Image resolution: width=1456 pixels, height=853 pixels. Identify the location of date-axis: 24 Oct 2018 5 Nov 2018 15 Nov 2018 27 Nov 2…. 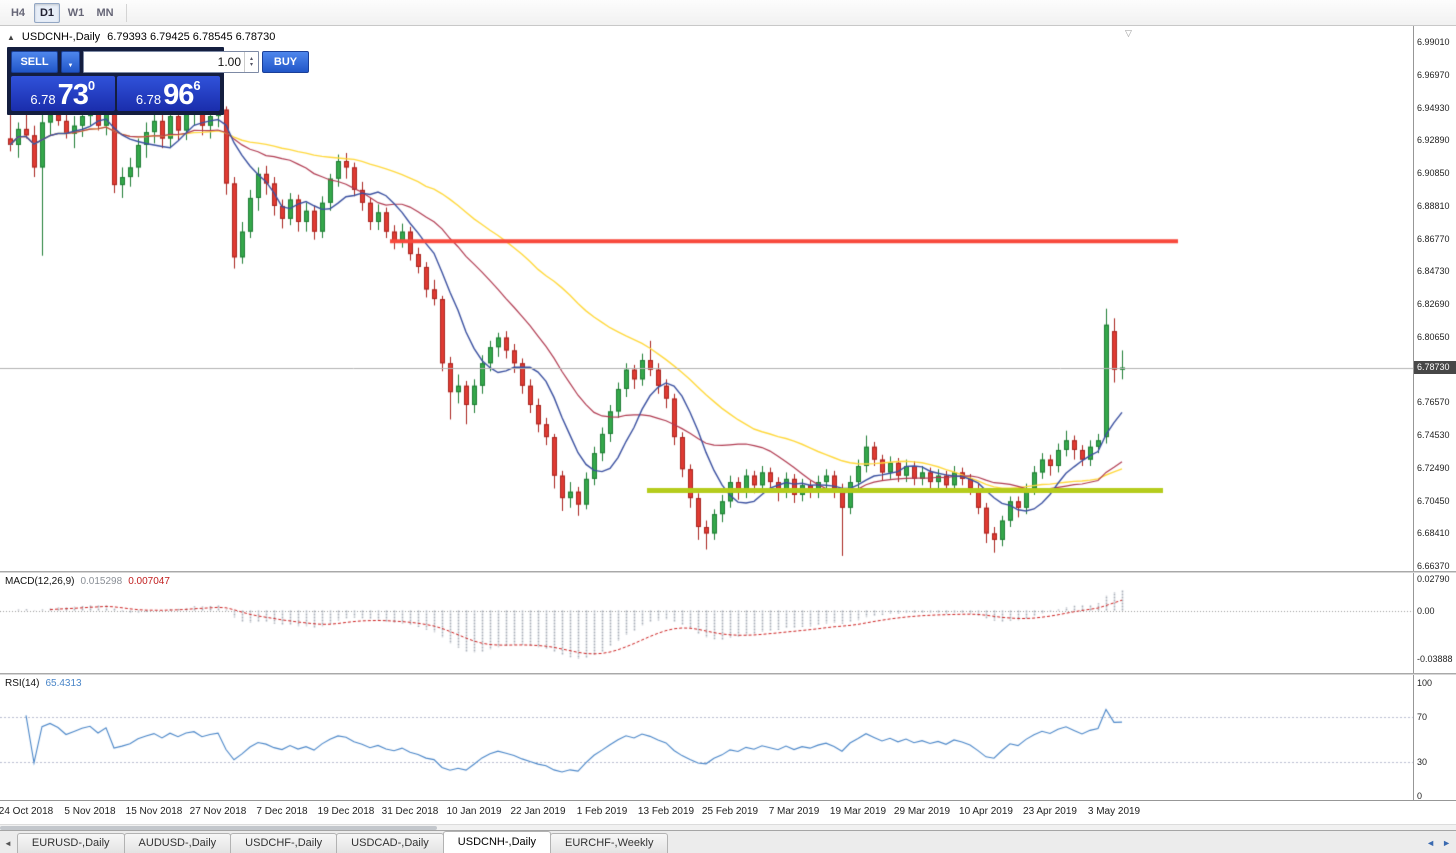
(728, 812).